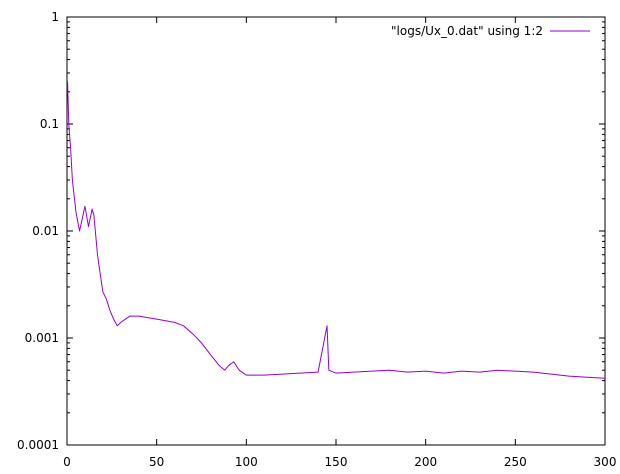 This screenshot has width=620, height=474. What do you see at coordinates (42, 338) in the screenshot?
I see `y-tick-label-0.001: 0.001` at bounding box center [42, 338].